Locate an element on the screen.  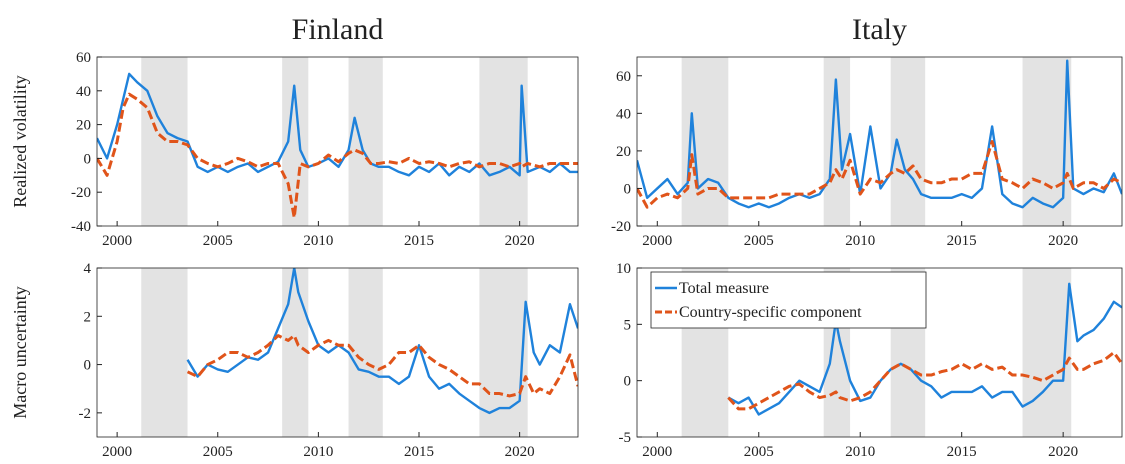
legend-label: Country-specific component is located at coordinates (770, 312).